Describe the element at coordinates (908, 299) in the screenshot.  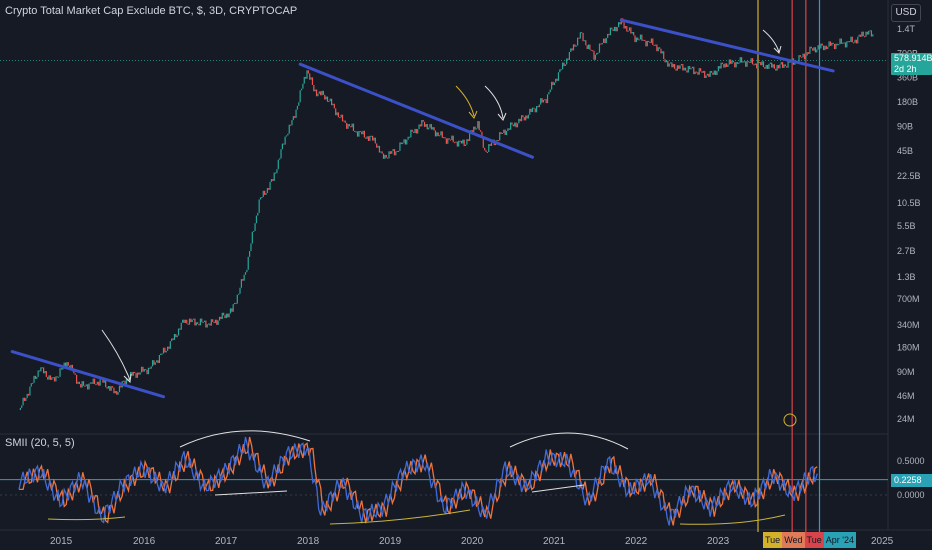
I see `price-tick-label: 700M` at that location.